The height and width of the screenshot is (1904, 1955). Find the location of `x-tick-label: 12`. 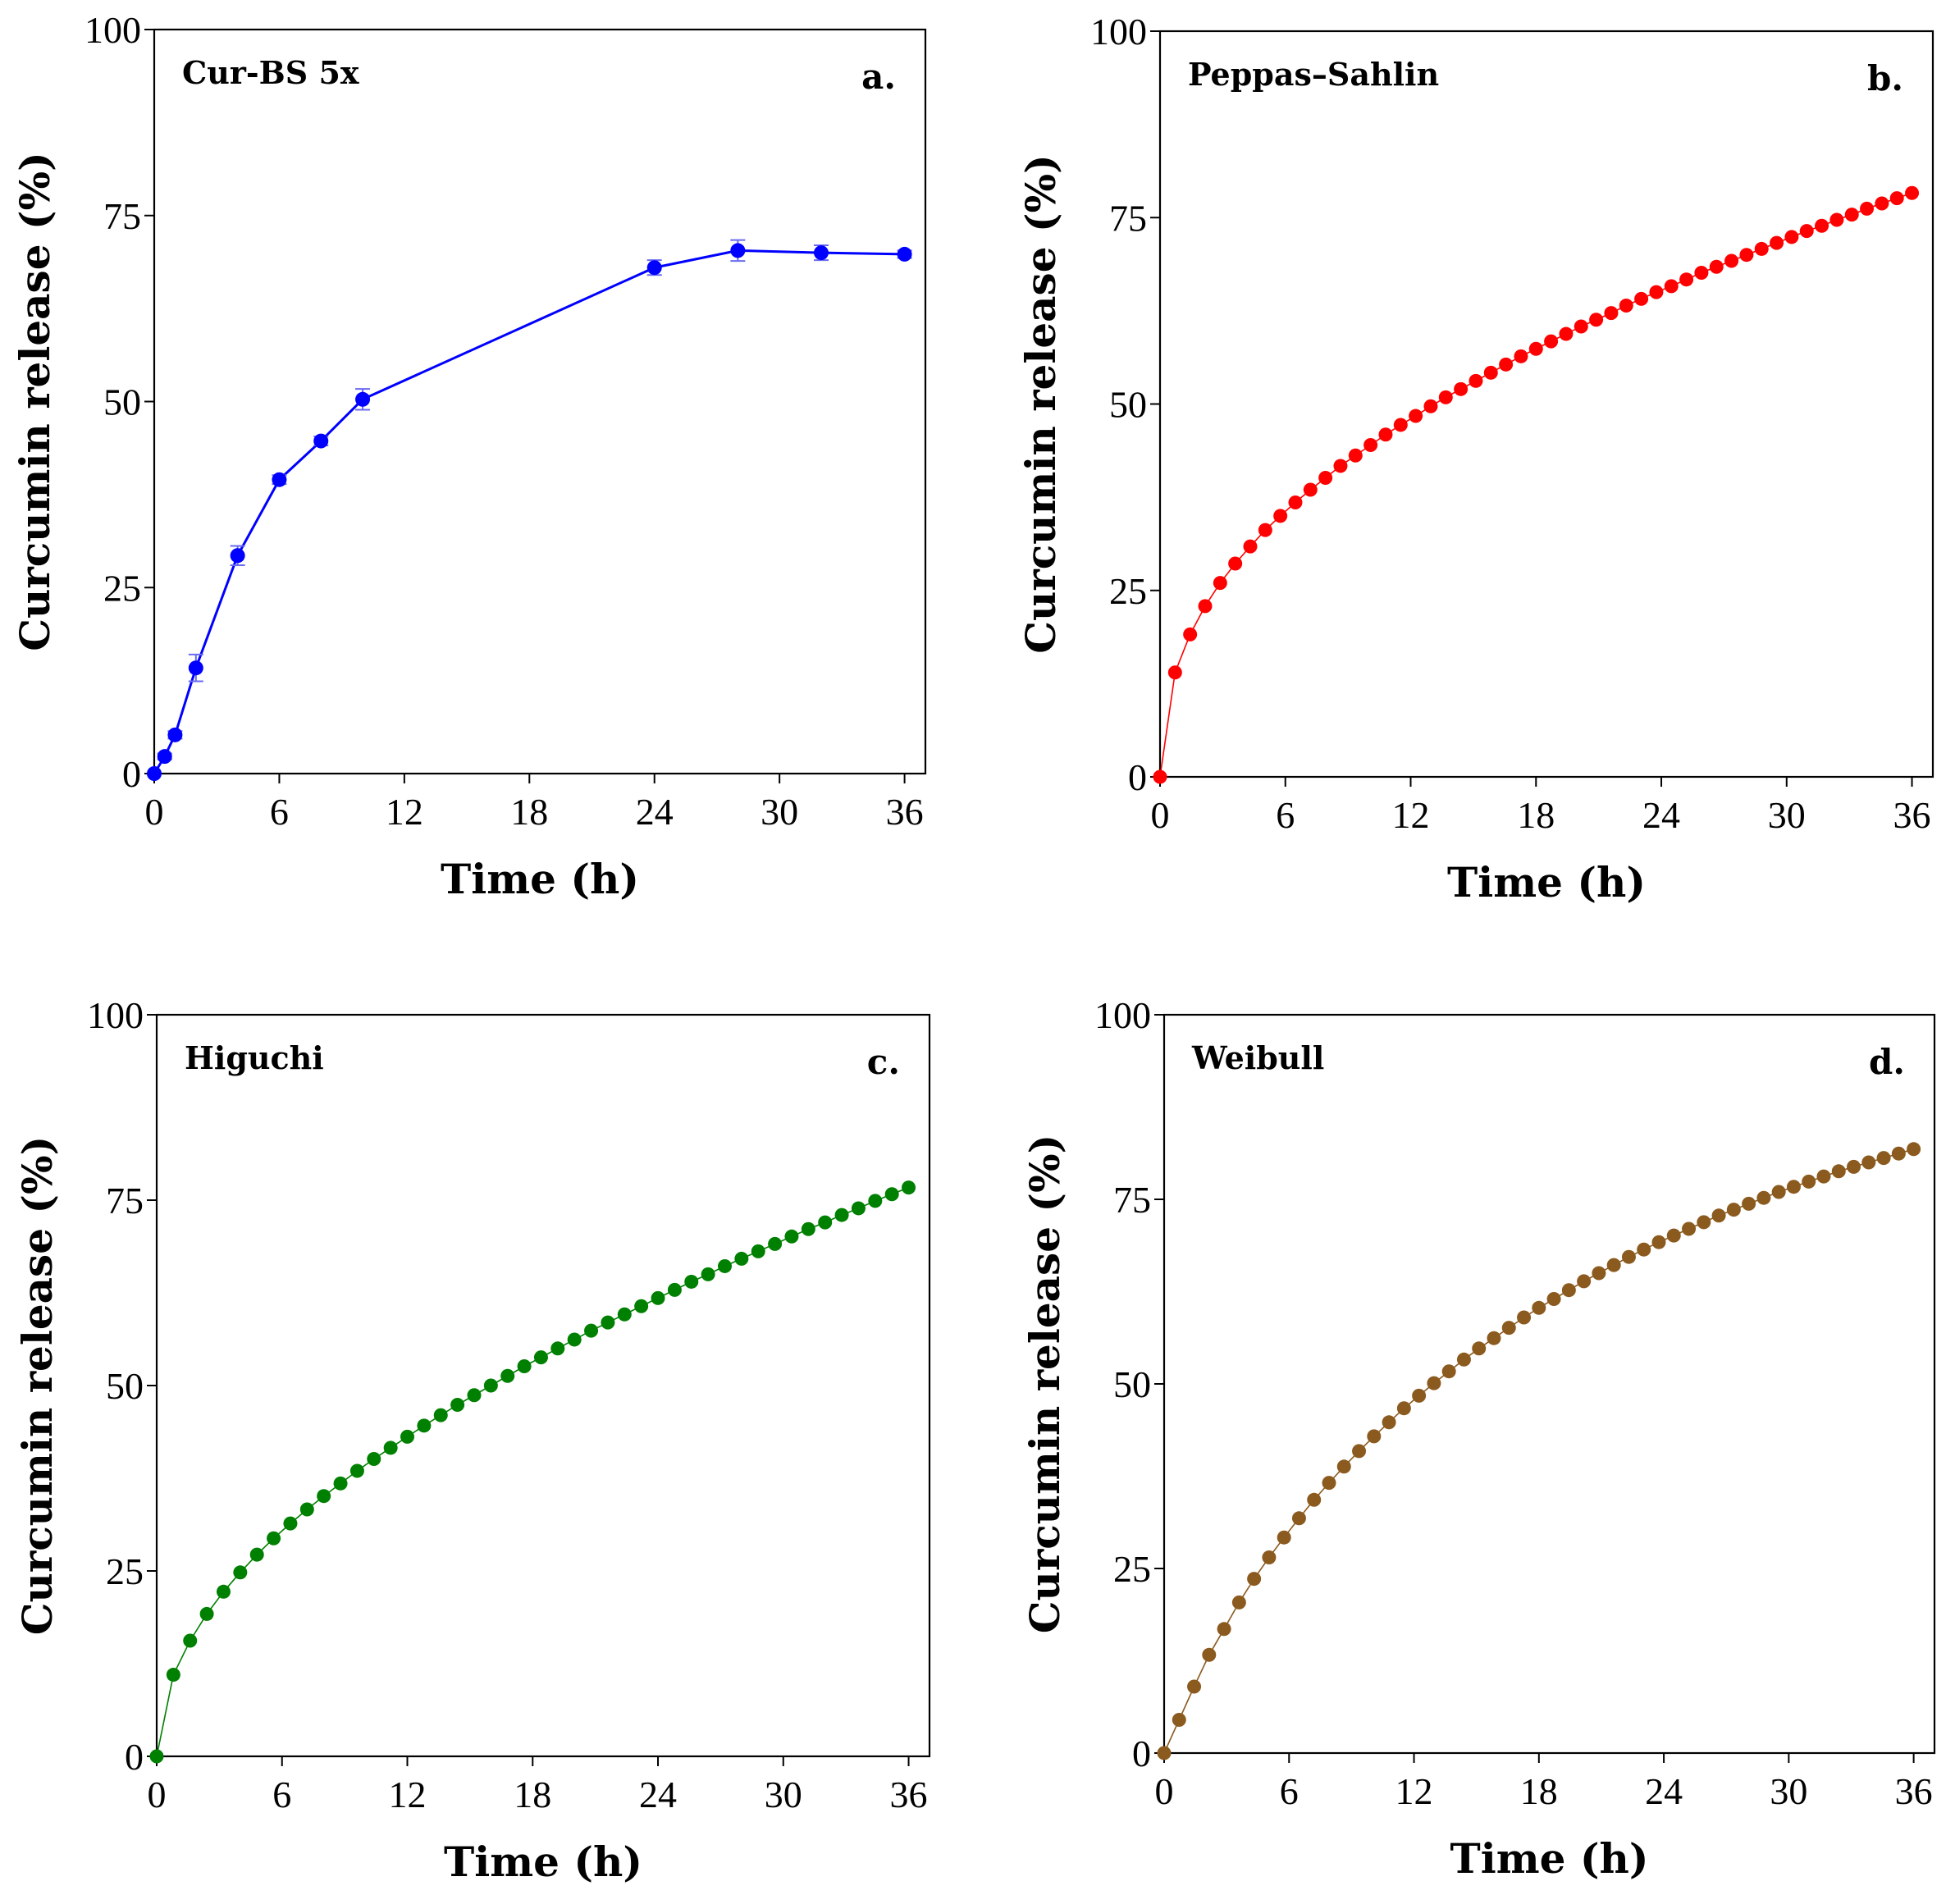

x-tick-label: 12 is located at coordinates (405, 812).